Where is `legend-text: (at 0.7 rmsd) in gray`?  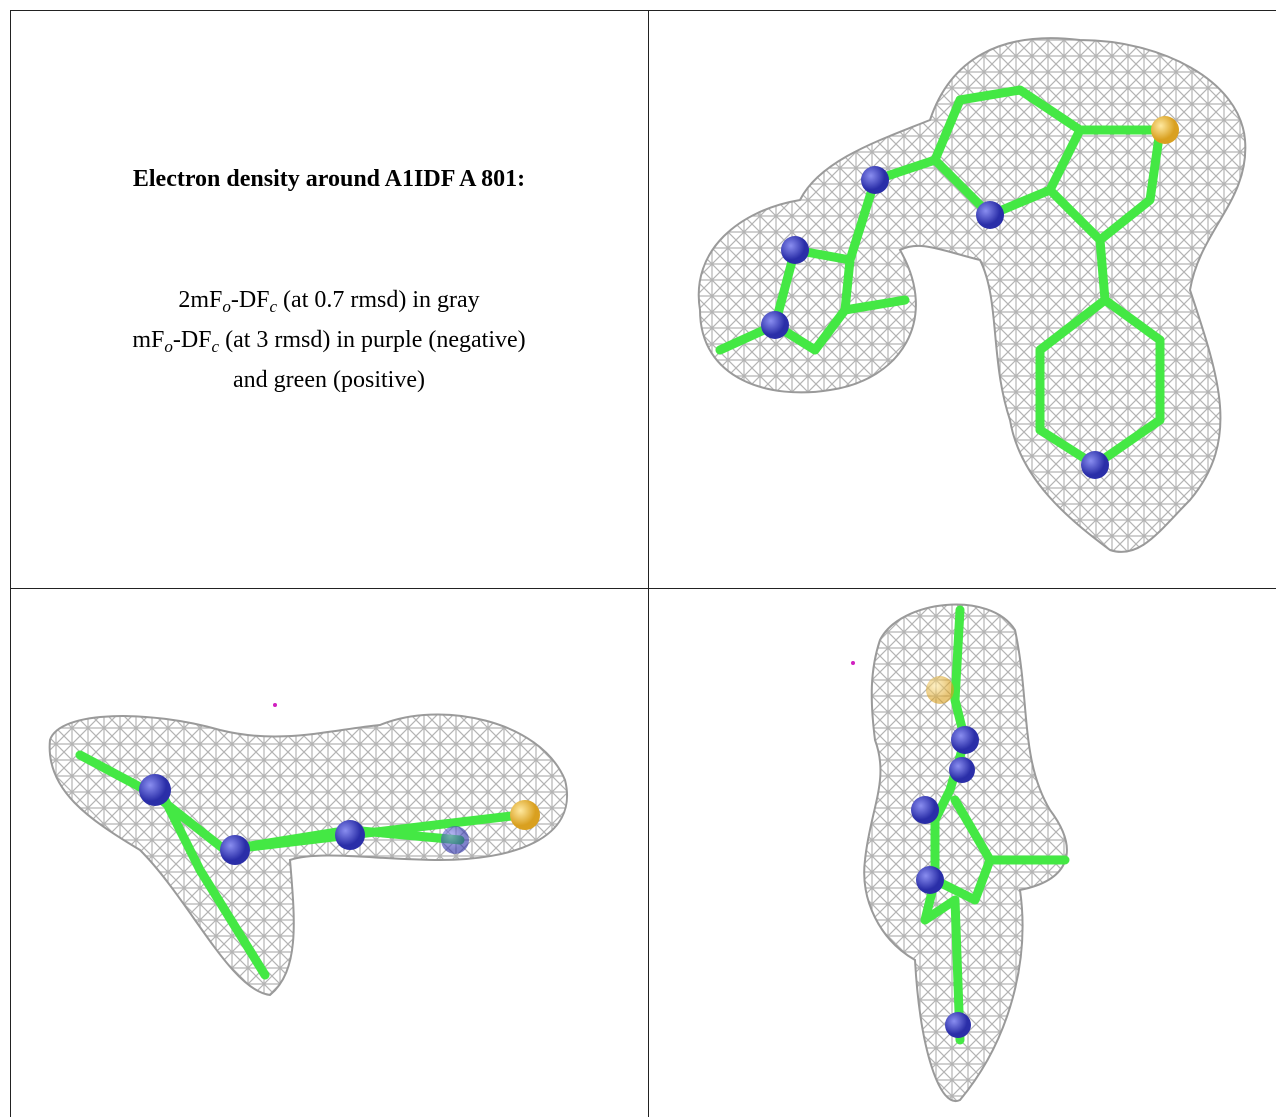 legend-text: (at 0.7 rmsd) in gray is located at coordinates (378, 300).